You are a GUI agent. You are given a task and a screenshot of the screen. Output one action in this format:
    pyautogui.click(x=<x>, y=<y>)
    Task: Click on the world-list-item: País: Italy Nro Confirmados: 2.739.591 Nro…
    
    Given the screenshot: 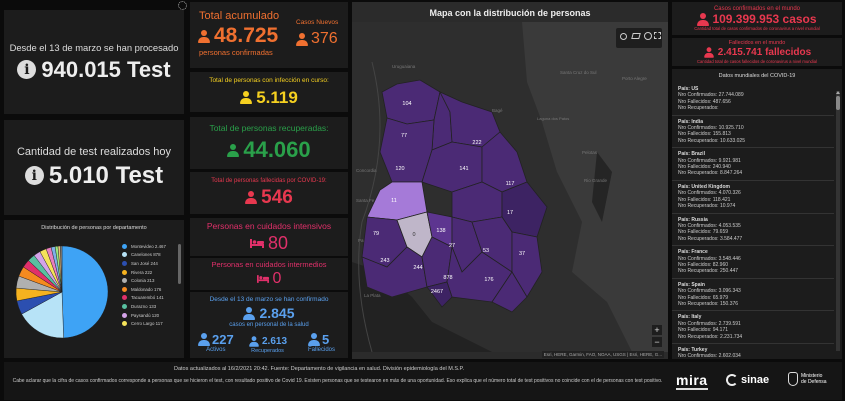 What is the action you would take?
    pyautogui.click(x=753, y=327)
    